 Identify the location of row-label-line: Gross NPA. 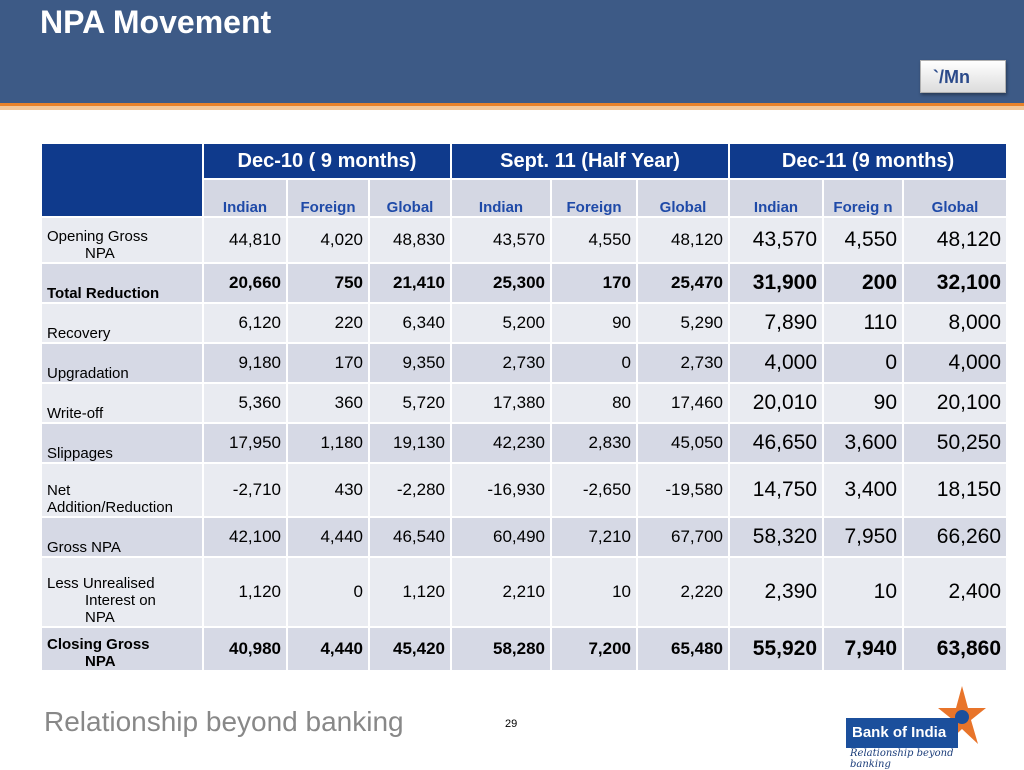
(84, 547).